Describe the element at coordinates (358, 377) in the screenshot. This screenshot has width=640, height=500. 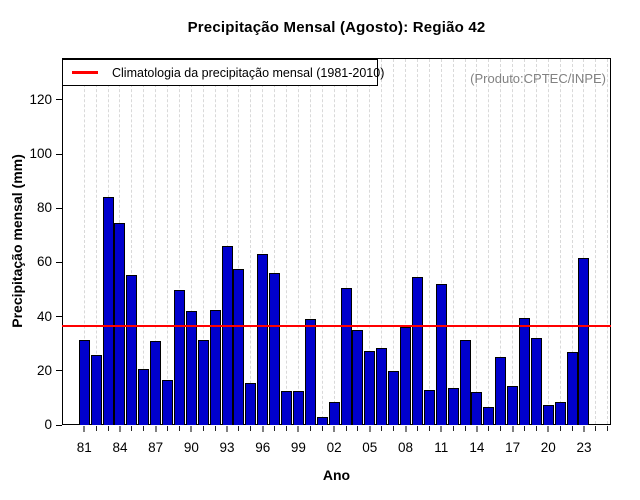
I see `bar-2004` at that location.